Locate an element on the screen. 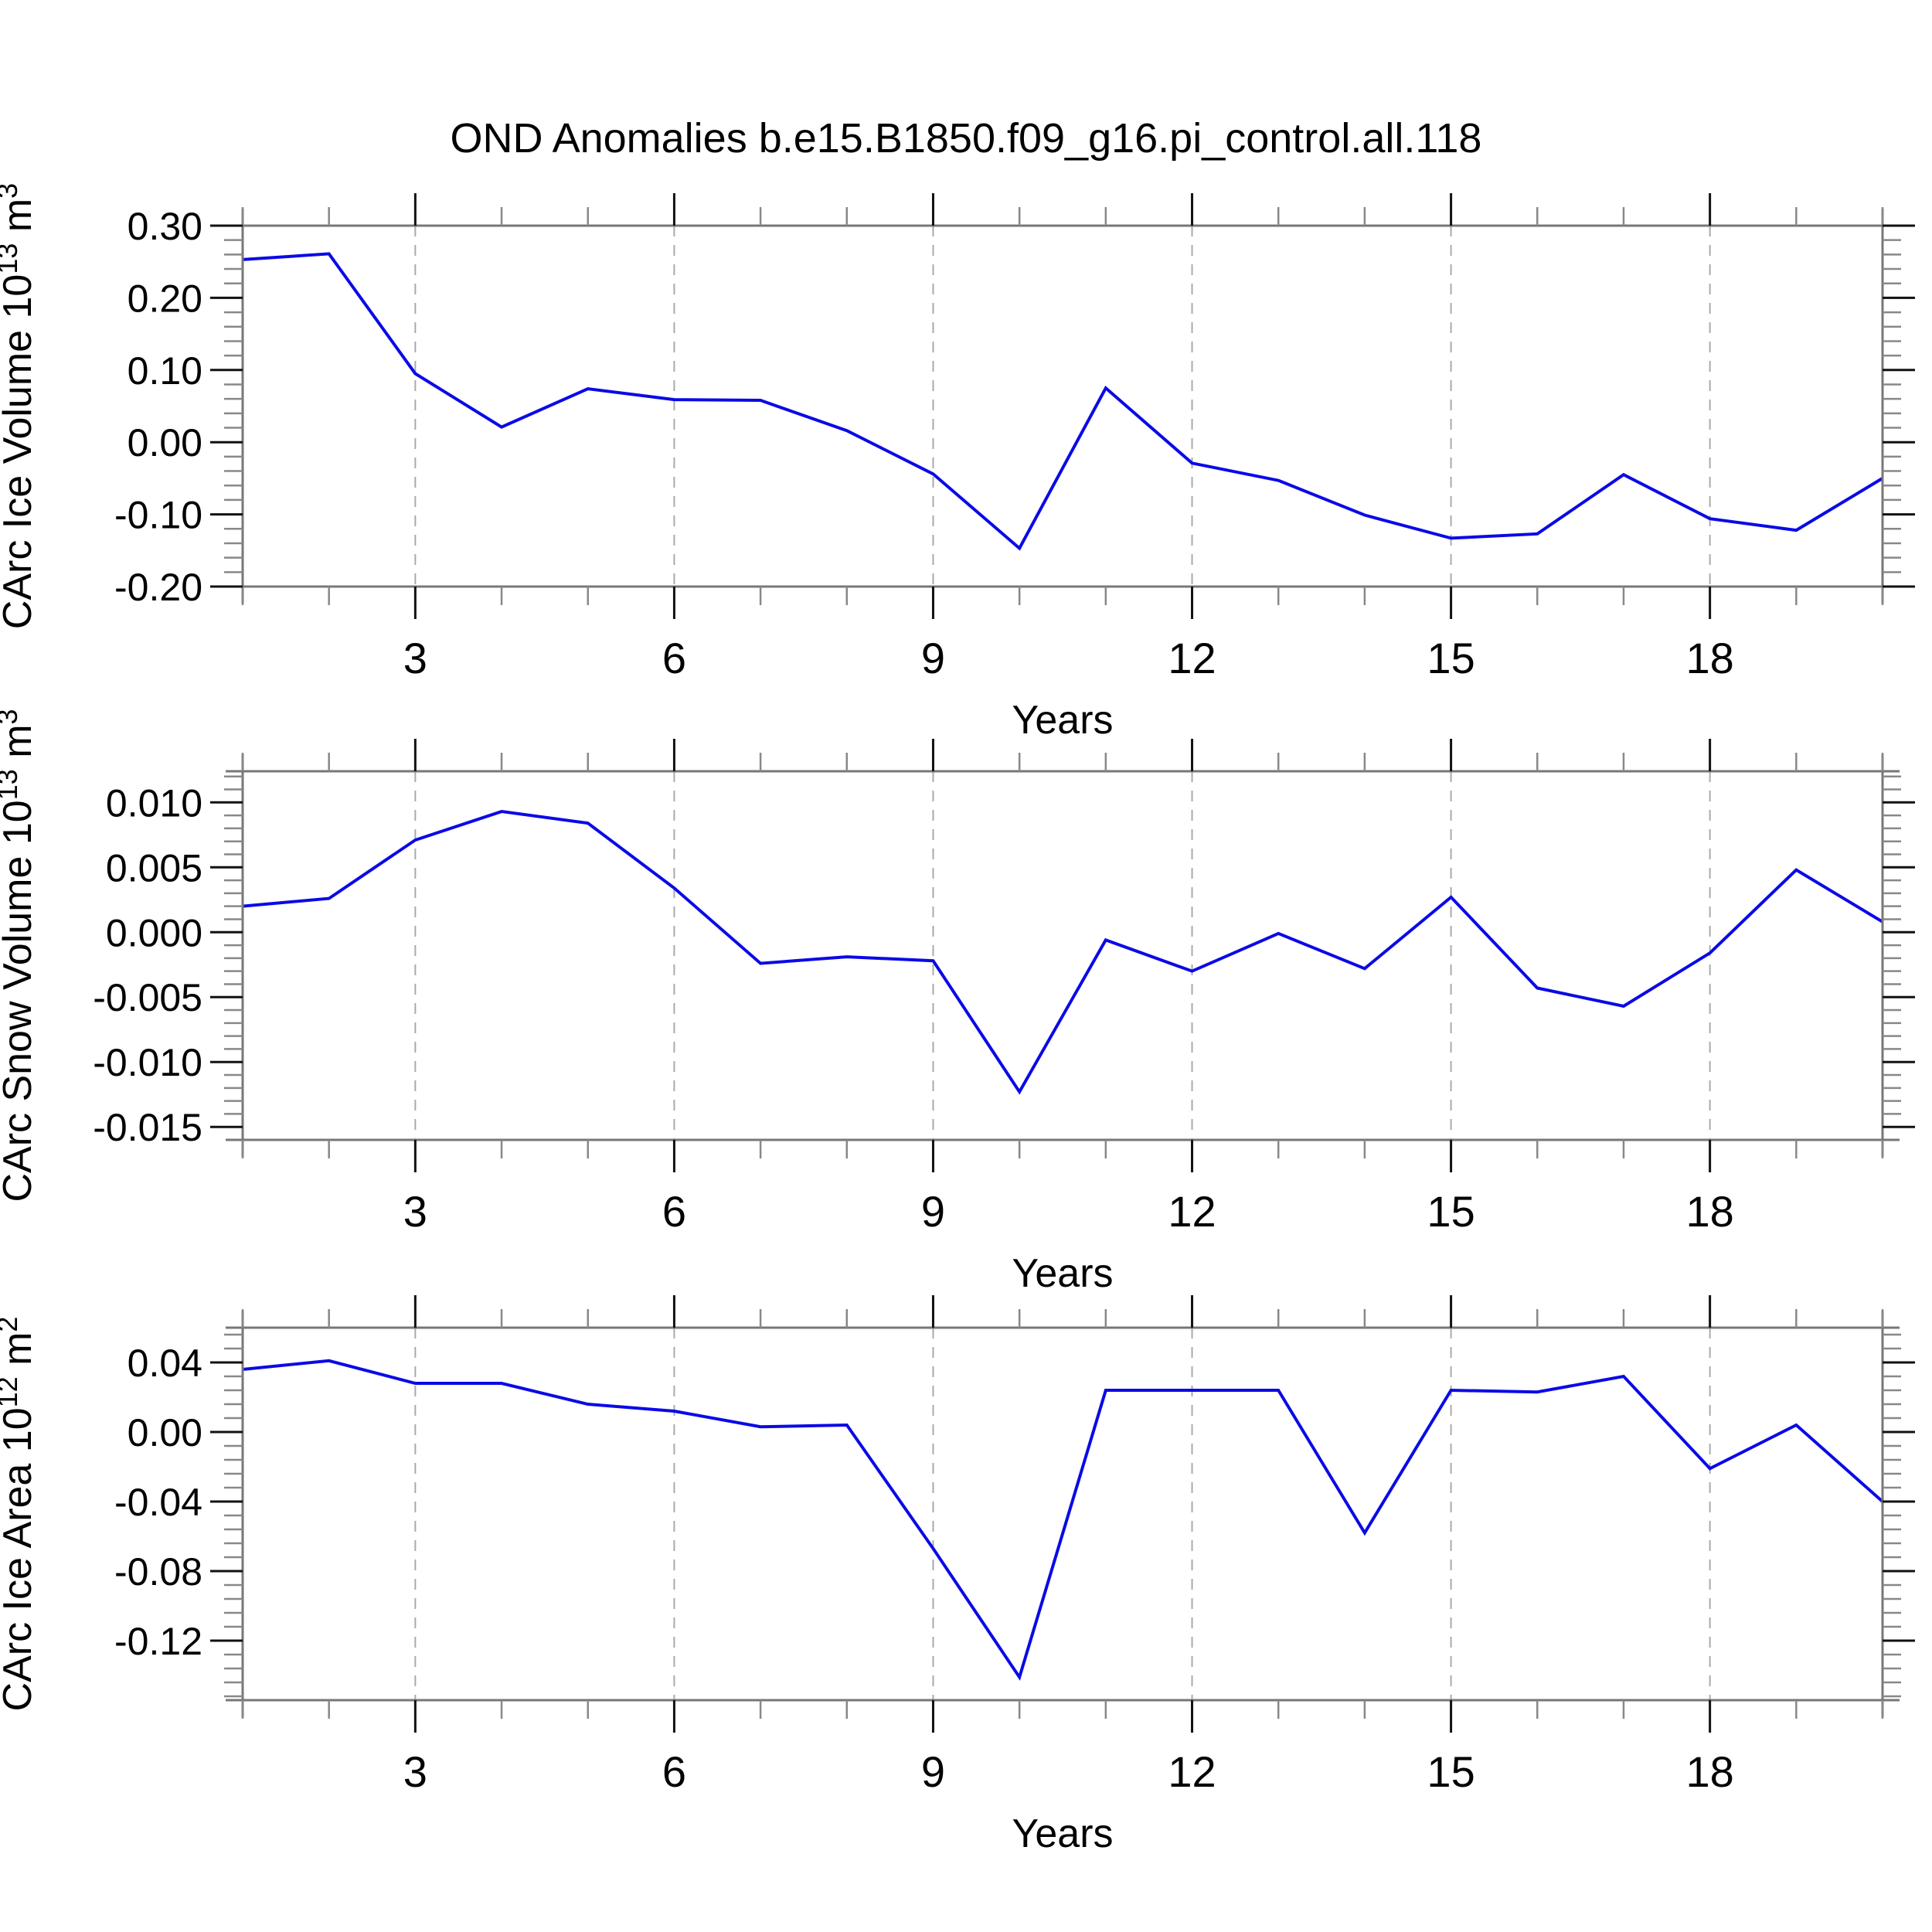 This screenshot has width=1932, height=1932. y-axis-title: CArc Snow Volume 1013 m3 is located at coordinates (20, 956).